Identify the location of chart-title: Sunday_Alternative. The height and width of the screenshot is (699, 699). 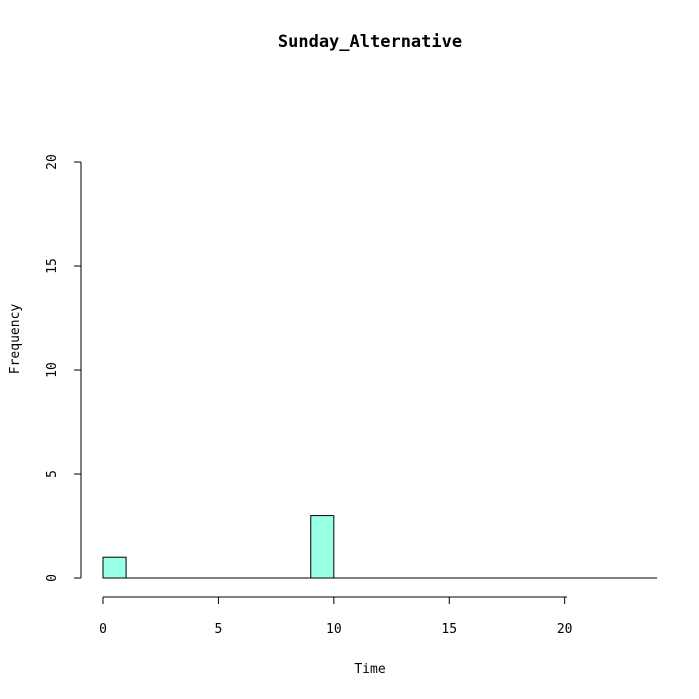
(370, 42).